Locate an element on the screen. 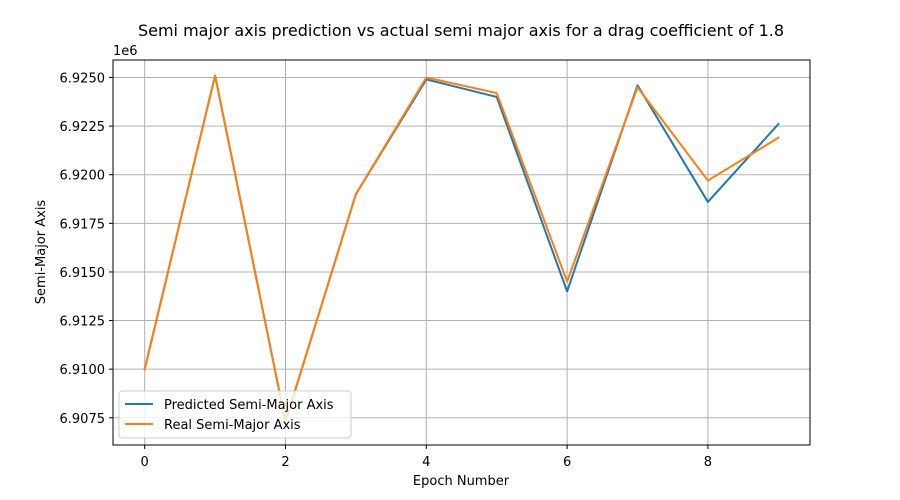 This screenshot has height=500, width=900. y-tick-label: 6.9175 is located at coordinates (83, 224).